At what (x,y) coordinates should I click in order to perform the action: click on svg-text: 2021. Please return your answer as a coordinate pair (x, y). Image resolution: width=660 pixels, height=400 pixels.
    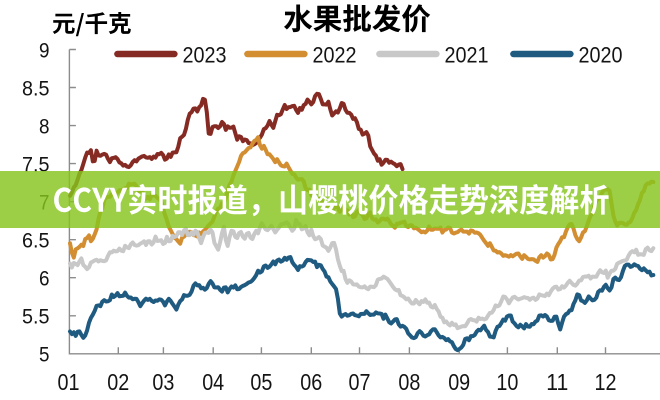
    Looking at the image, I should click on (467, 54).